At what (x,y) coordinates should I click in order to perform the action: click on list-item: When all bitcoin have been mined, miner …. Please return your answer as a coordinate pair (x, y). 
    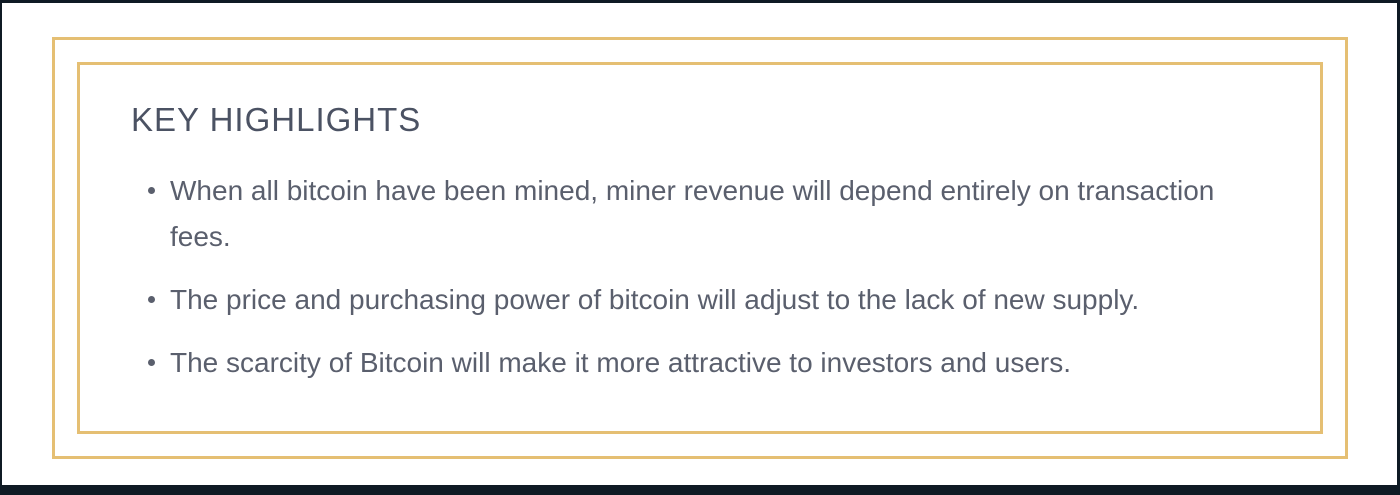
    Looking at the image, I should click on (708, 214).